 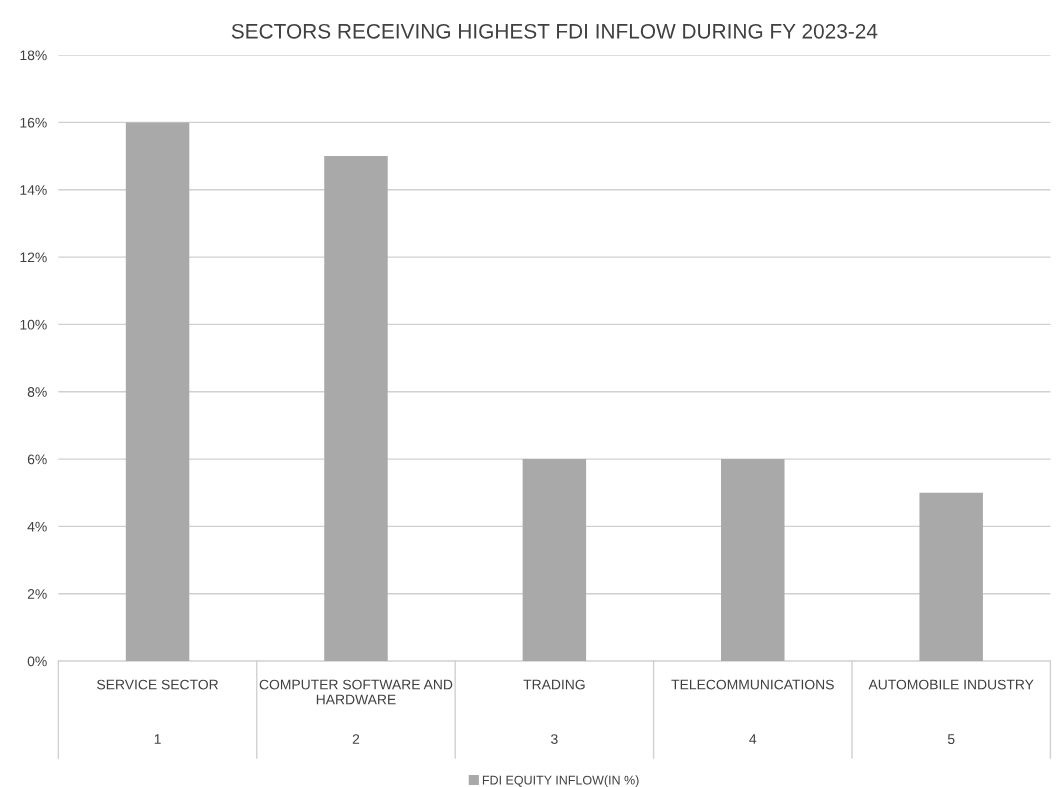 I want to click on legend-label: FDI EQUITY INFLOW(IN %), so click(x=560, y=781).